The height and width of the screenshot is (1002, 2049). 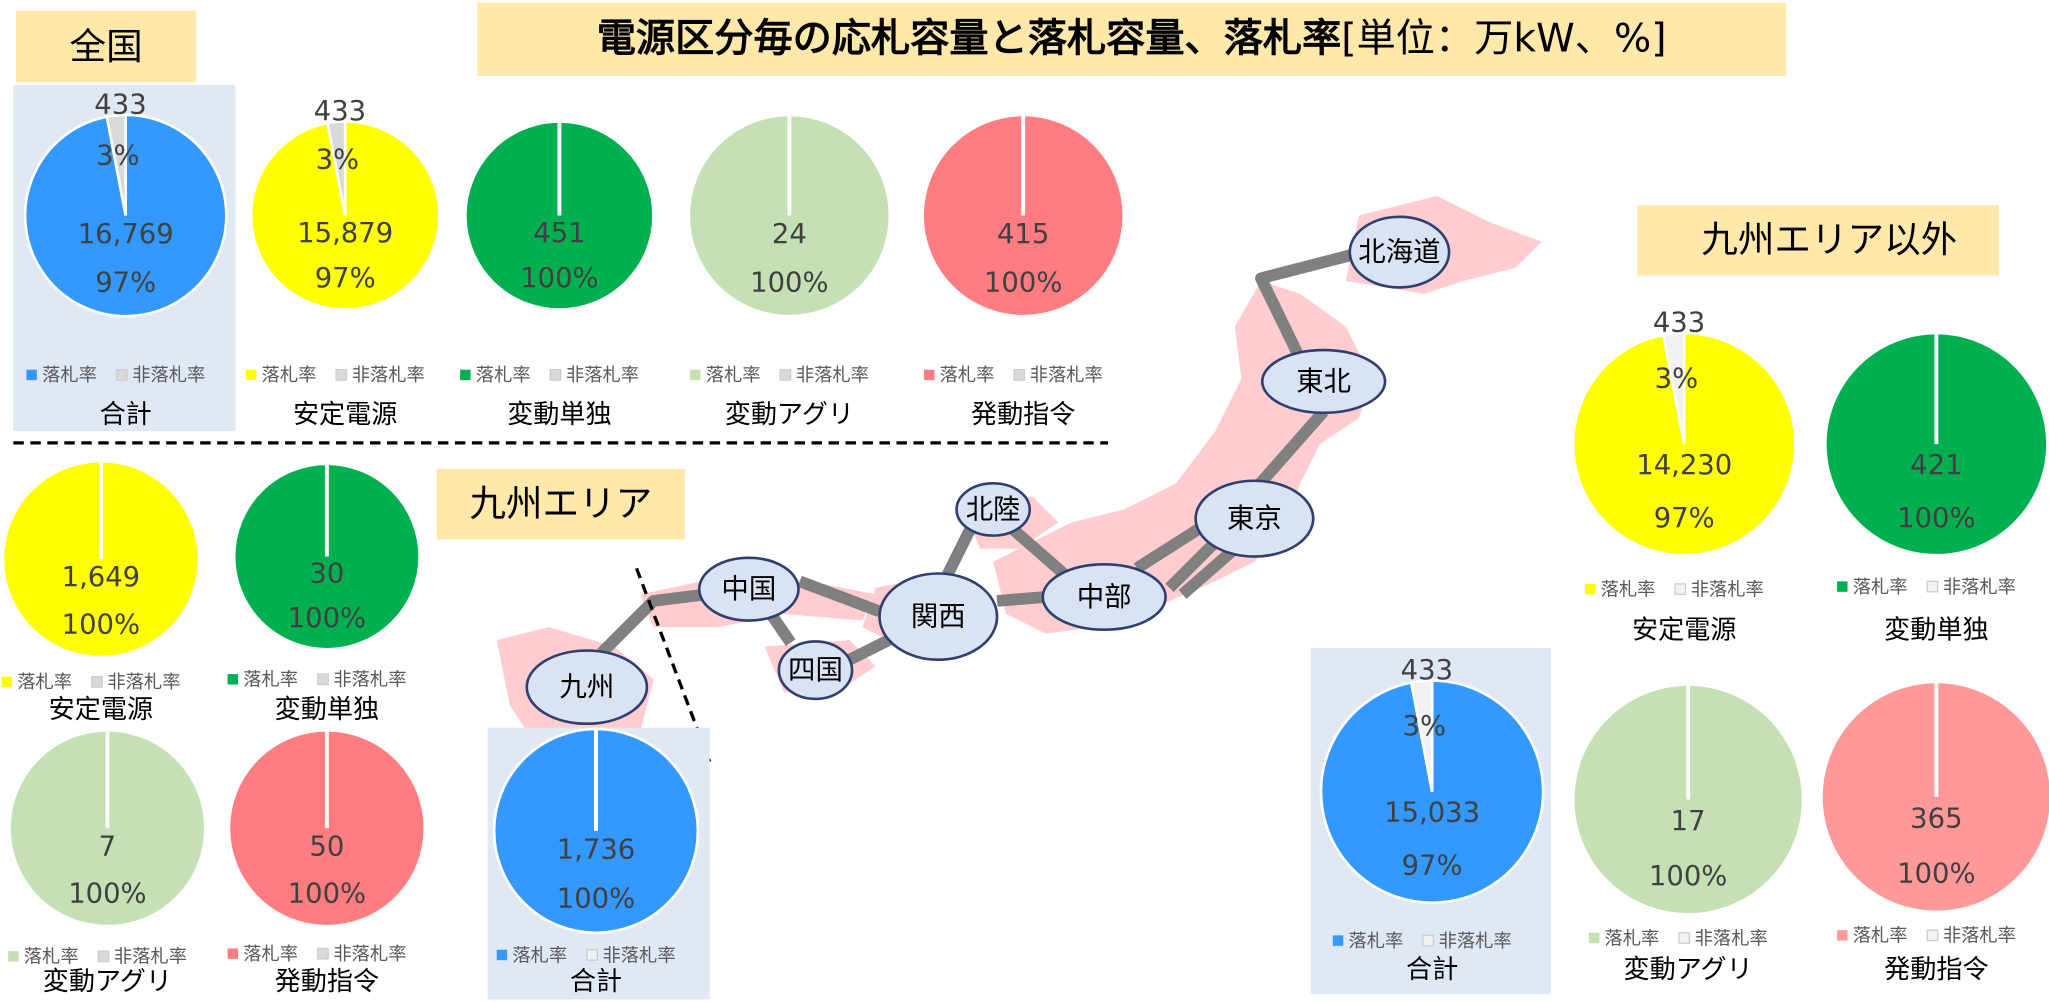 What do you see at coordinates (1023, 234) in the screenshot?
I see `amount-label: 415` at bounding box center [1023, 234].